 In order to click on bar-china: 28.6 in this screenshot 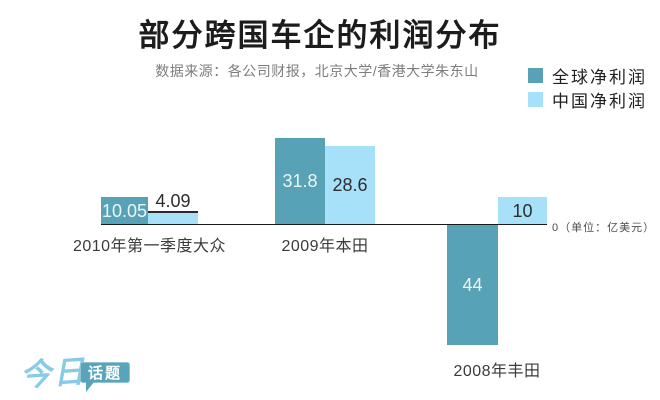, I will do `click(350, 185)`.